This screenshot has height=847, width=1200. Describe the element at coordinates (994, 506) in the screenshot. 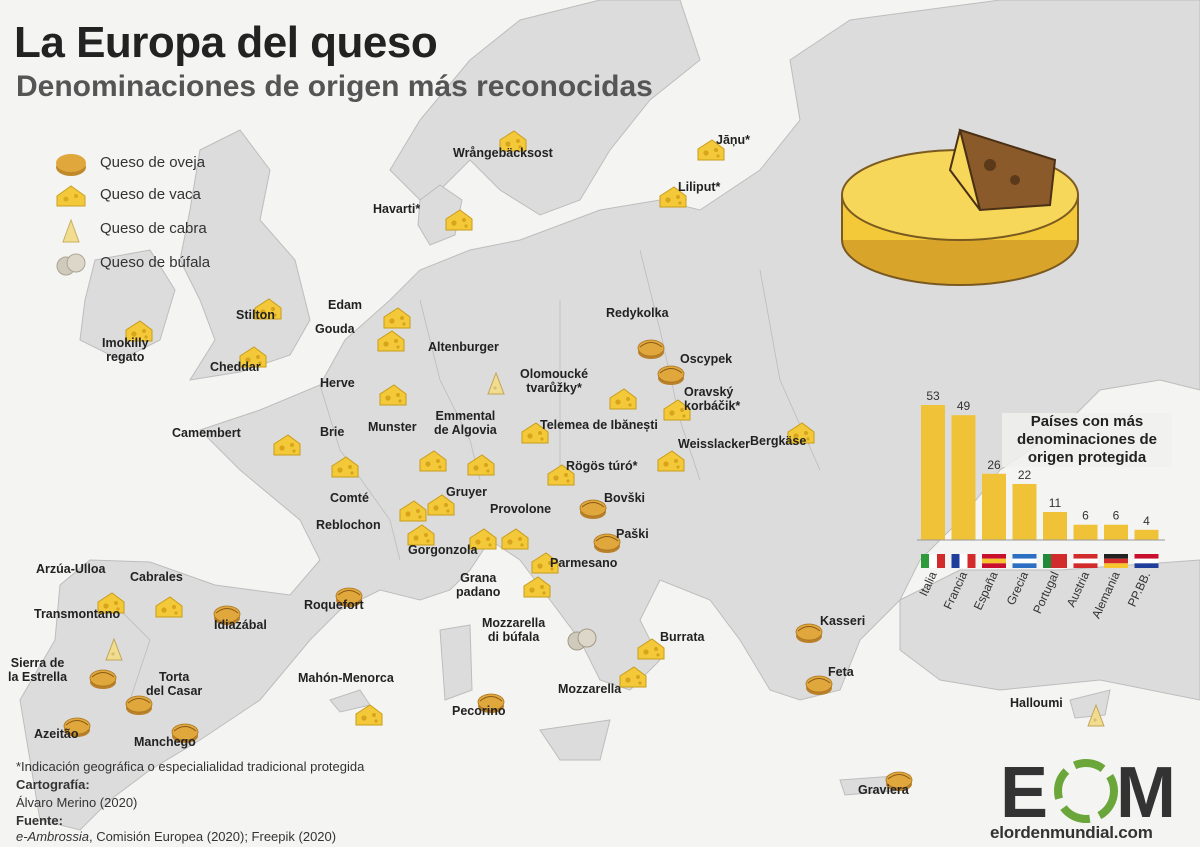

I see `bar-España` at that location.